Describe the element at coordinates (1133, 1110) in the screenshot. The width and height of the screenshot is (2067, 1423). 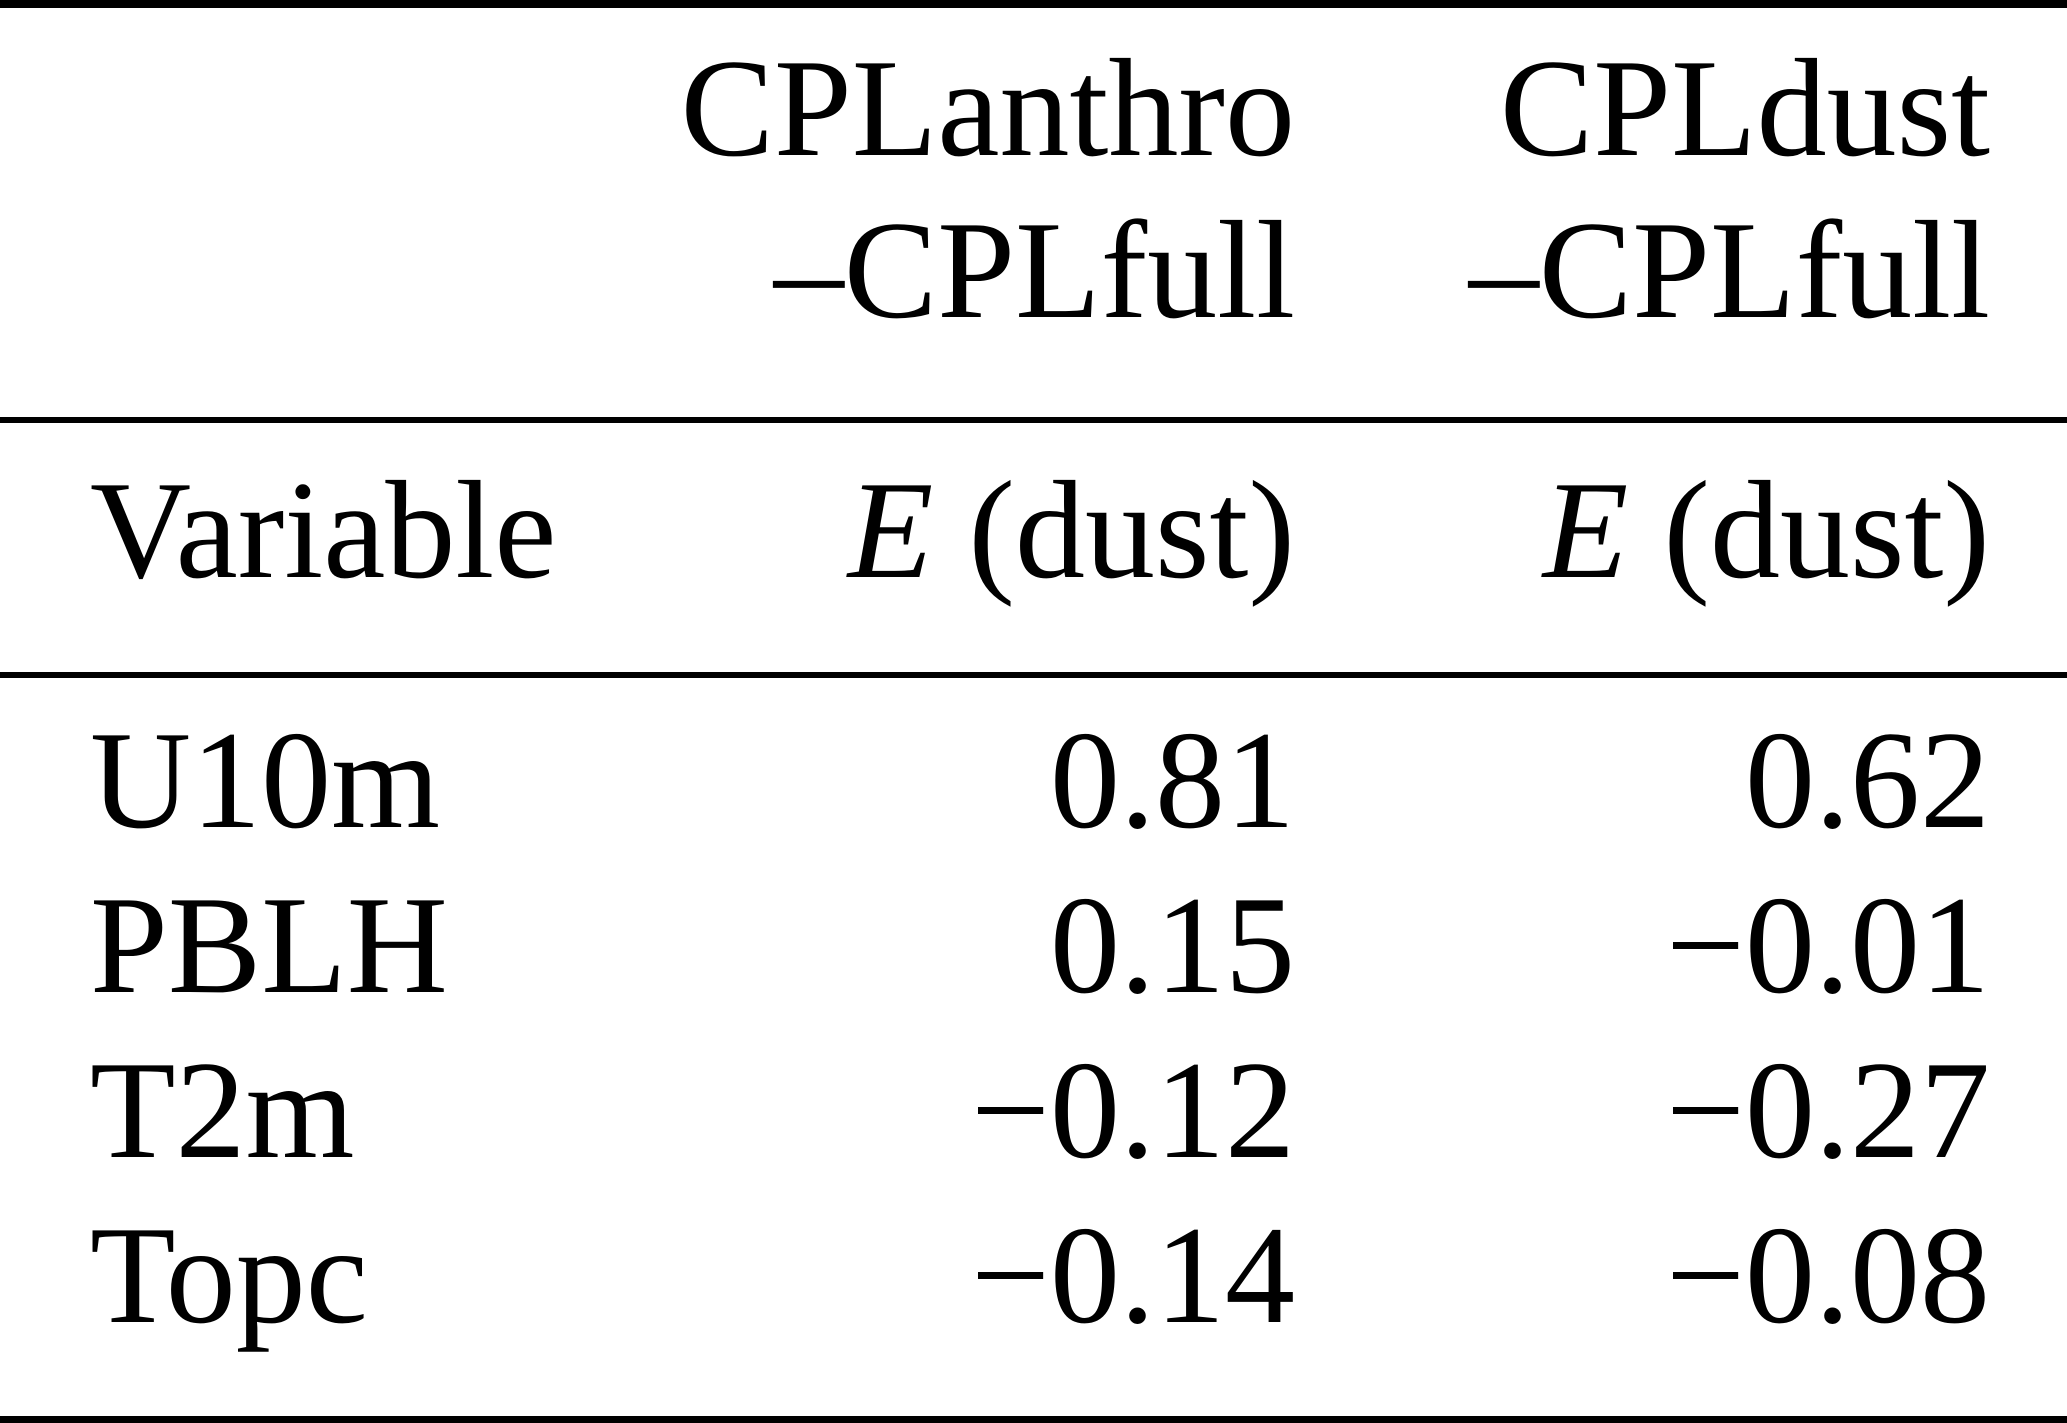
I see `row-value-anthro: −0.12` at that location.